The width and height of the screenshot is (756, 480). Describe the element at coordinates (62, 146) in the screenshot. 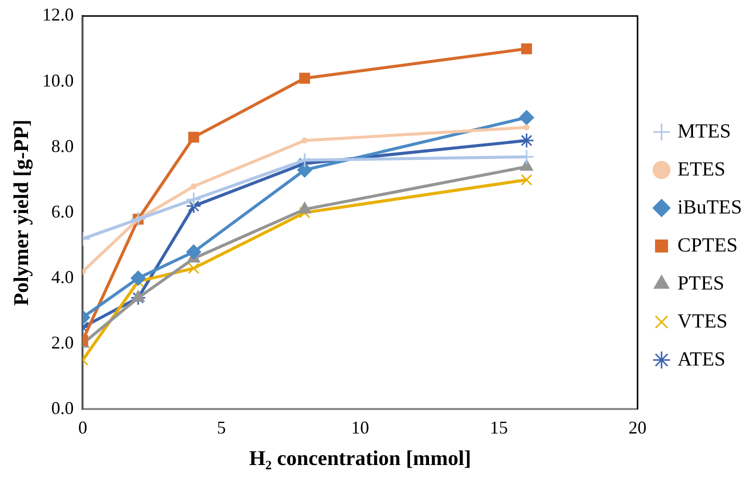

I see `y-tick-label: 8.0` at that location.